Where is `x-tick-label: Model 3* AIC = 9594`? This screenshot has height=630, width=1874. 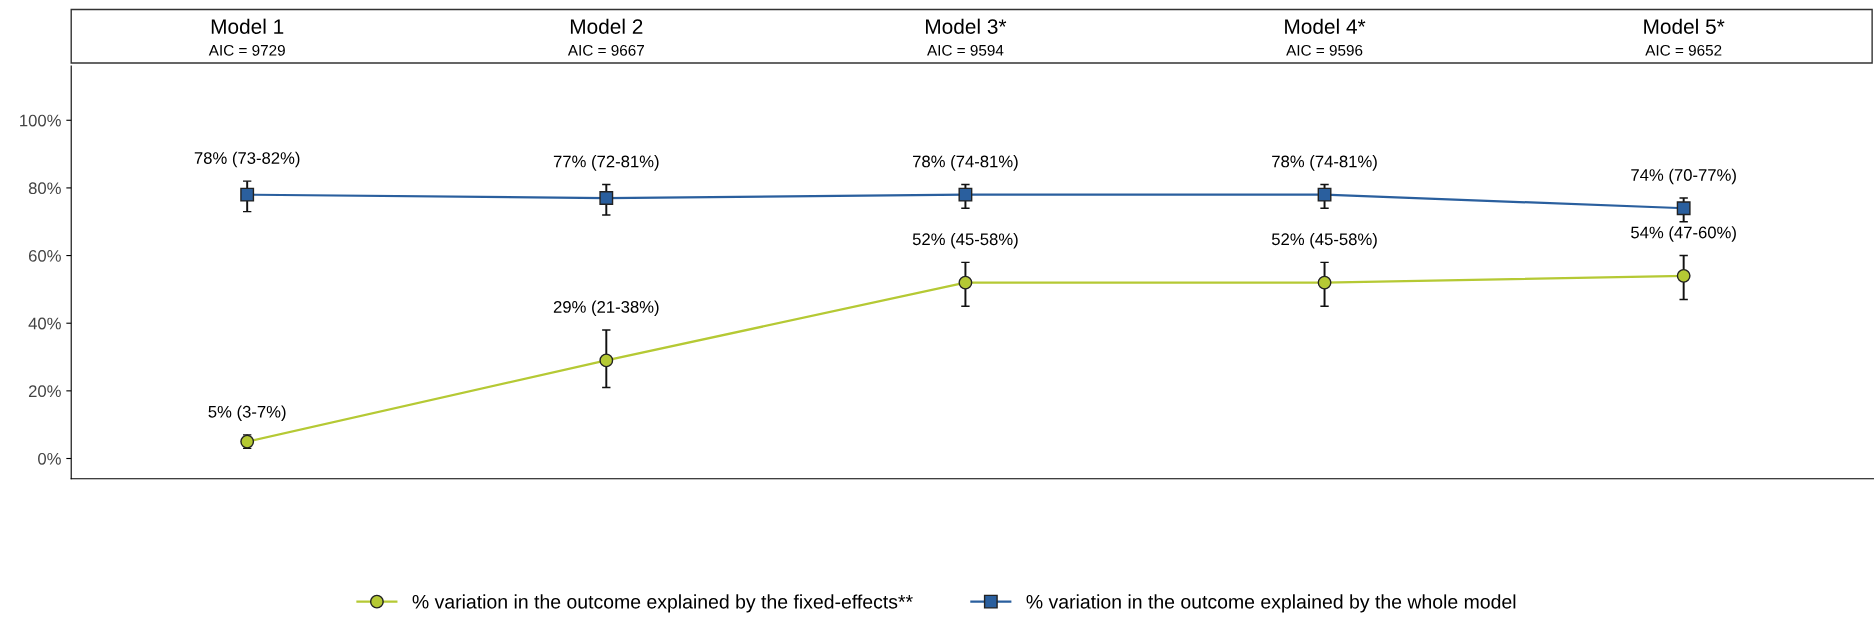 x-tick-label: Model 3* AIC = 9594 is located at coordinates (966, 37).